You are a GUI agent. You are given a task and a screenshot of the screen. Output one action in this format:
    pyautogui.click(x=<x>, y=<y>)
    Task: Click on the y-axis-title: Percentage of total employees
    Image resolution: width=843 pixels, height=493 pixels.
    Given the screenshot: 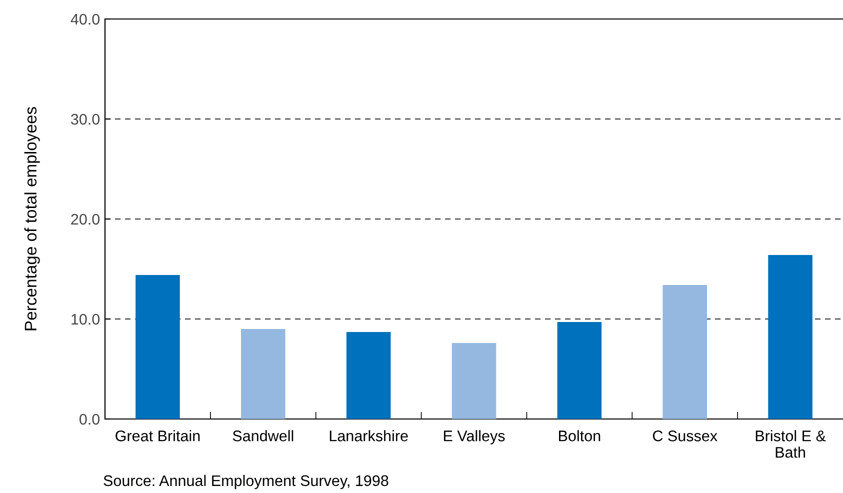 What is the action you would take?
    pyautogui.click(x=32, y=218)
    